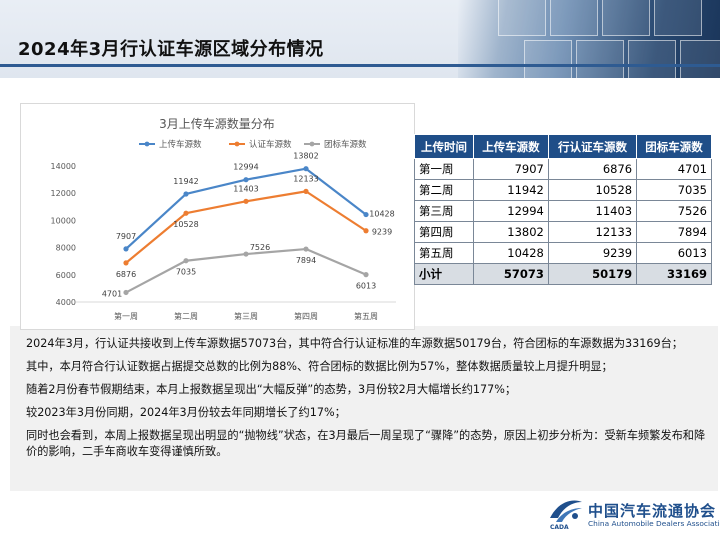 The height and width of the screenshot is (536, 720). Describe the element at coordinates (260, 247) in the screenshot. I see `data-label: 7526` at that location.